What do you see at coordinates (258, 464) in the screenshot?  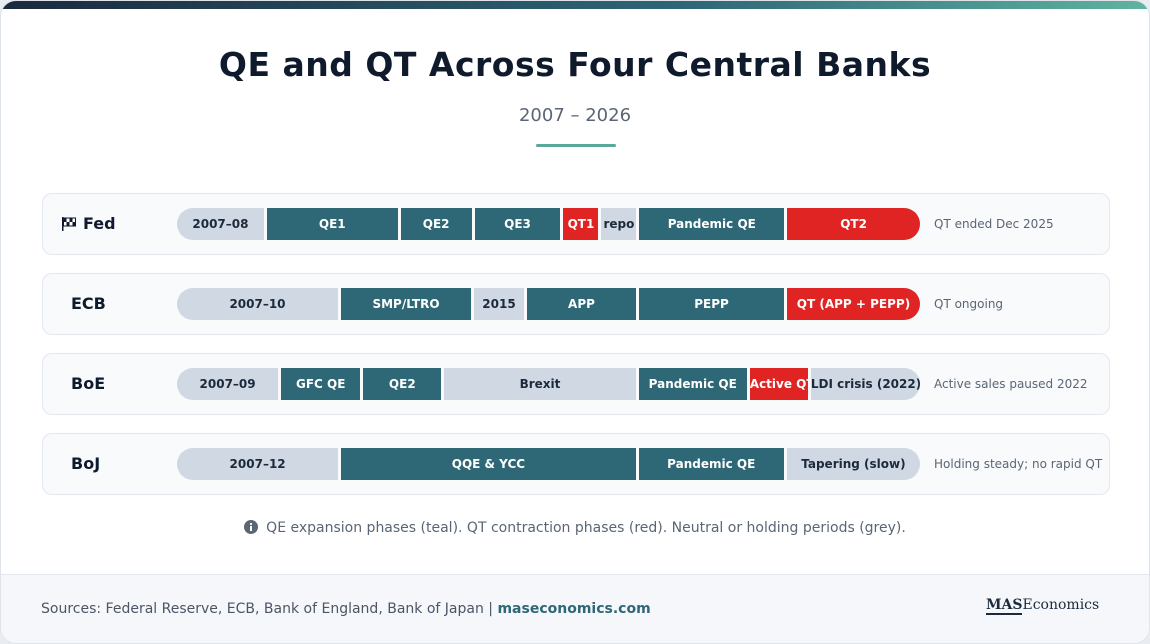 I see `phase: 2007–12` at bounding box center [258, 464].